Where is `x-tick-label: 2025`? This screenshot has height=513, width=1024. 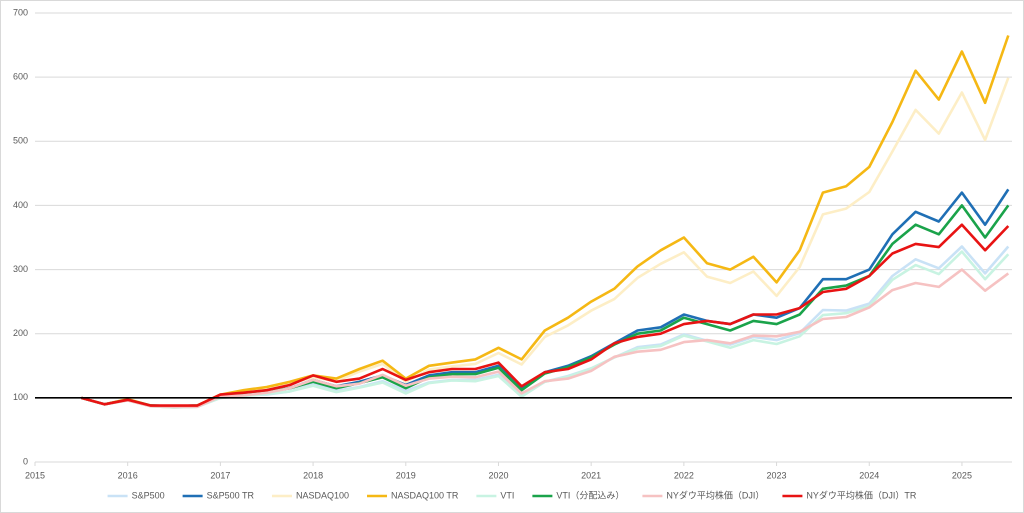
x-tick-label: 2025 is located at coordinates (962, 475).